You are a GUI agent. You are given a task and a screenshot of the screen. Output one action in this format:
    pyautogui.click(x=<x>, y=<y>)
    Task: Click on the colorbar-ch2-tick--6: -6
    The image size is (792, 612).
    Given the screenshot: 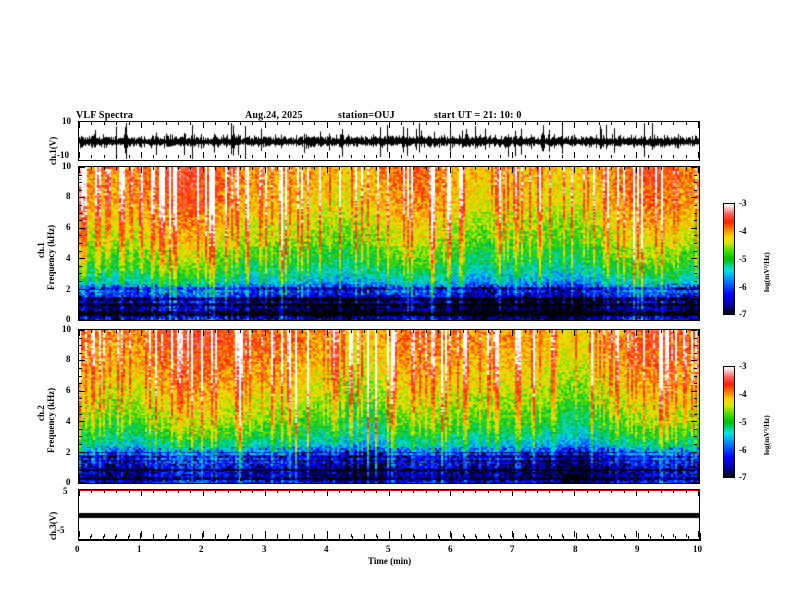 What is the action you would take?
    pyautogui.click(x=743, y=450)
    